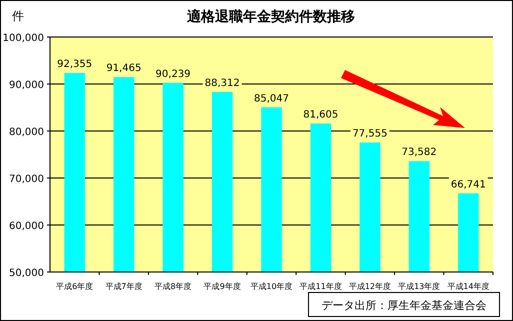 This screenshot has height=321, width=513. I want to click on y-tick-label: 60,000, so click(26, 226).